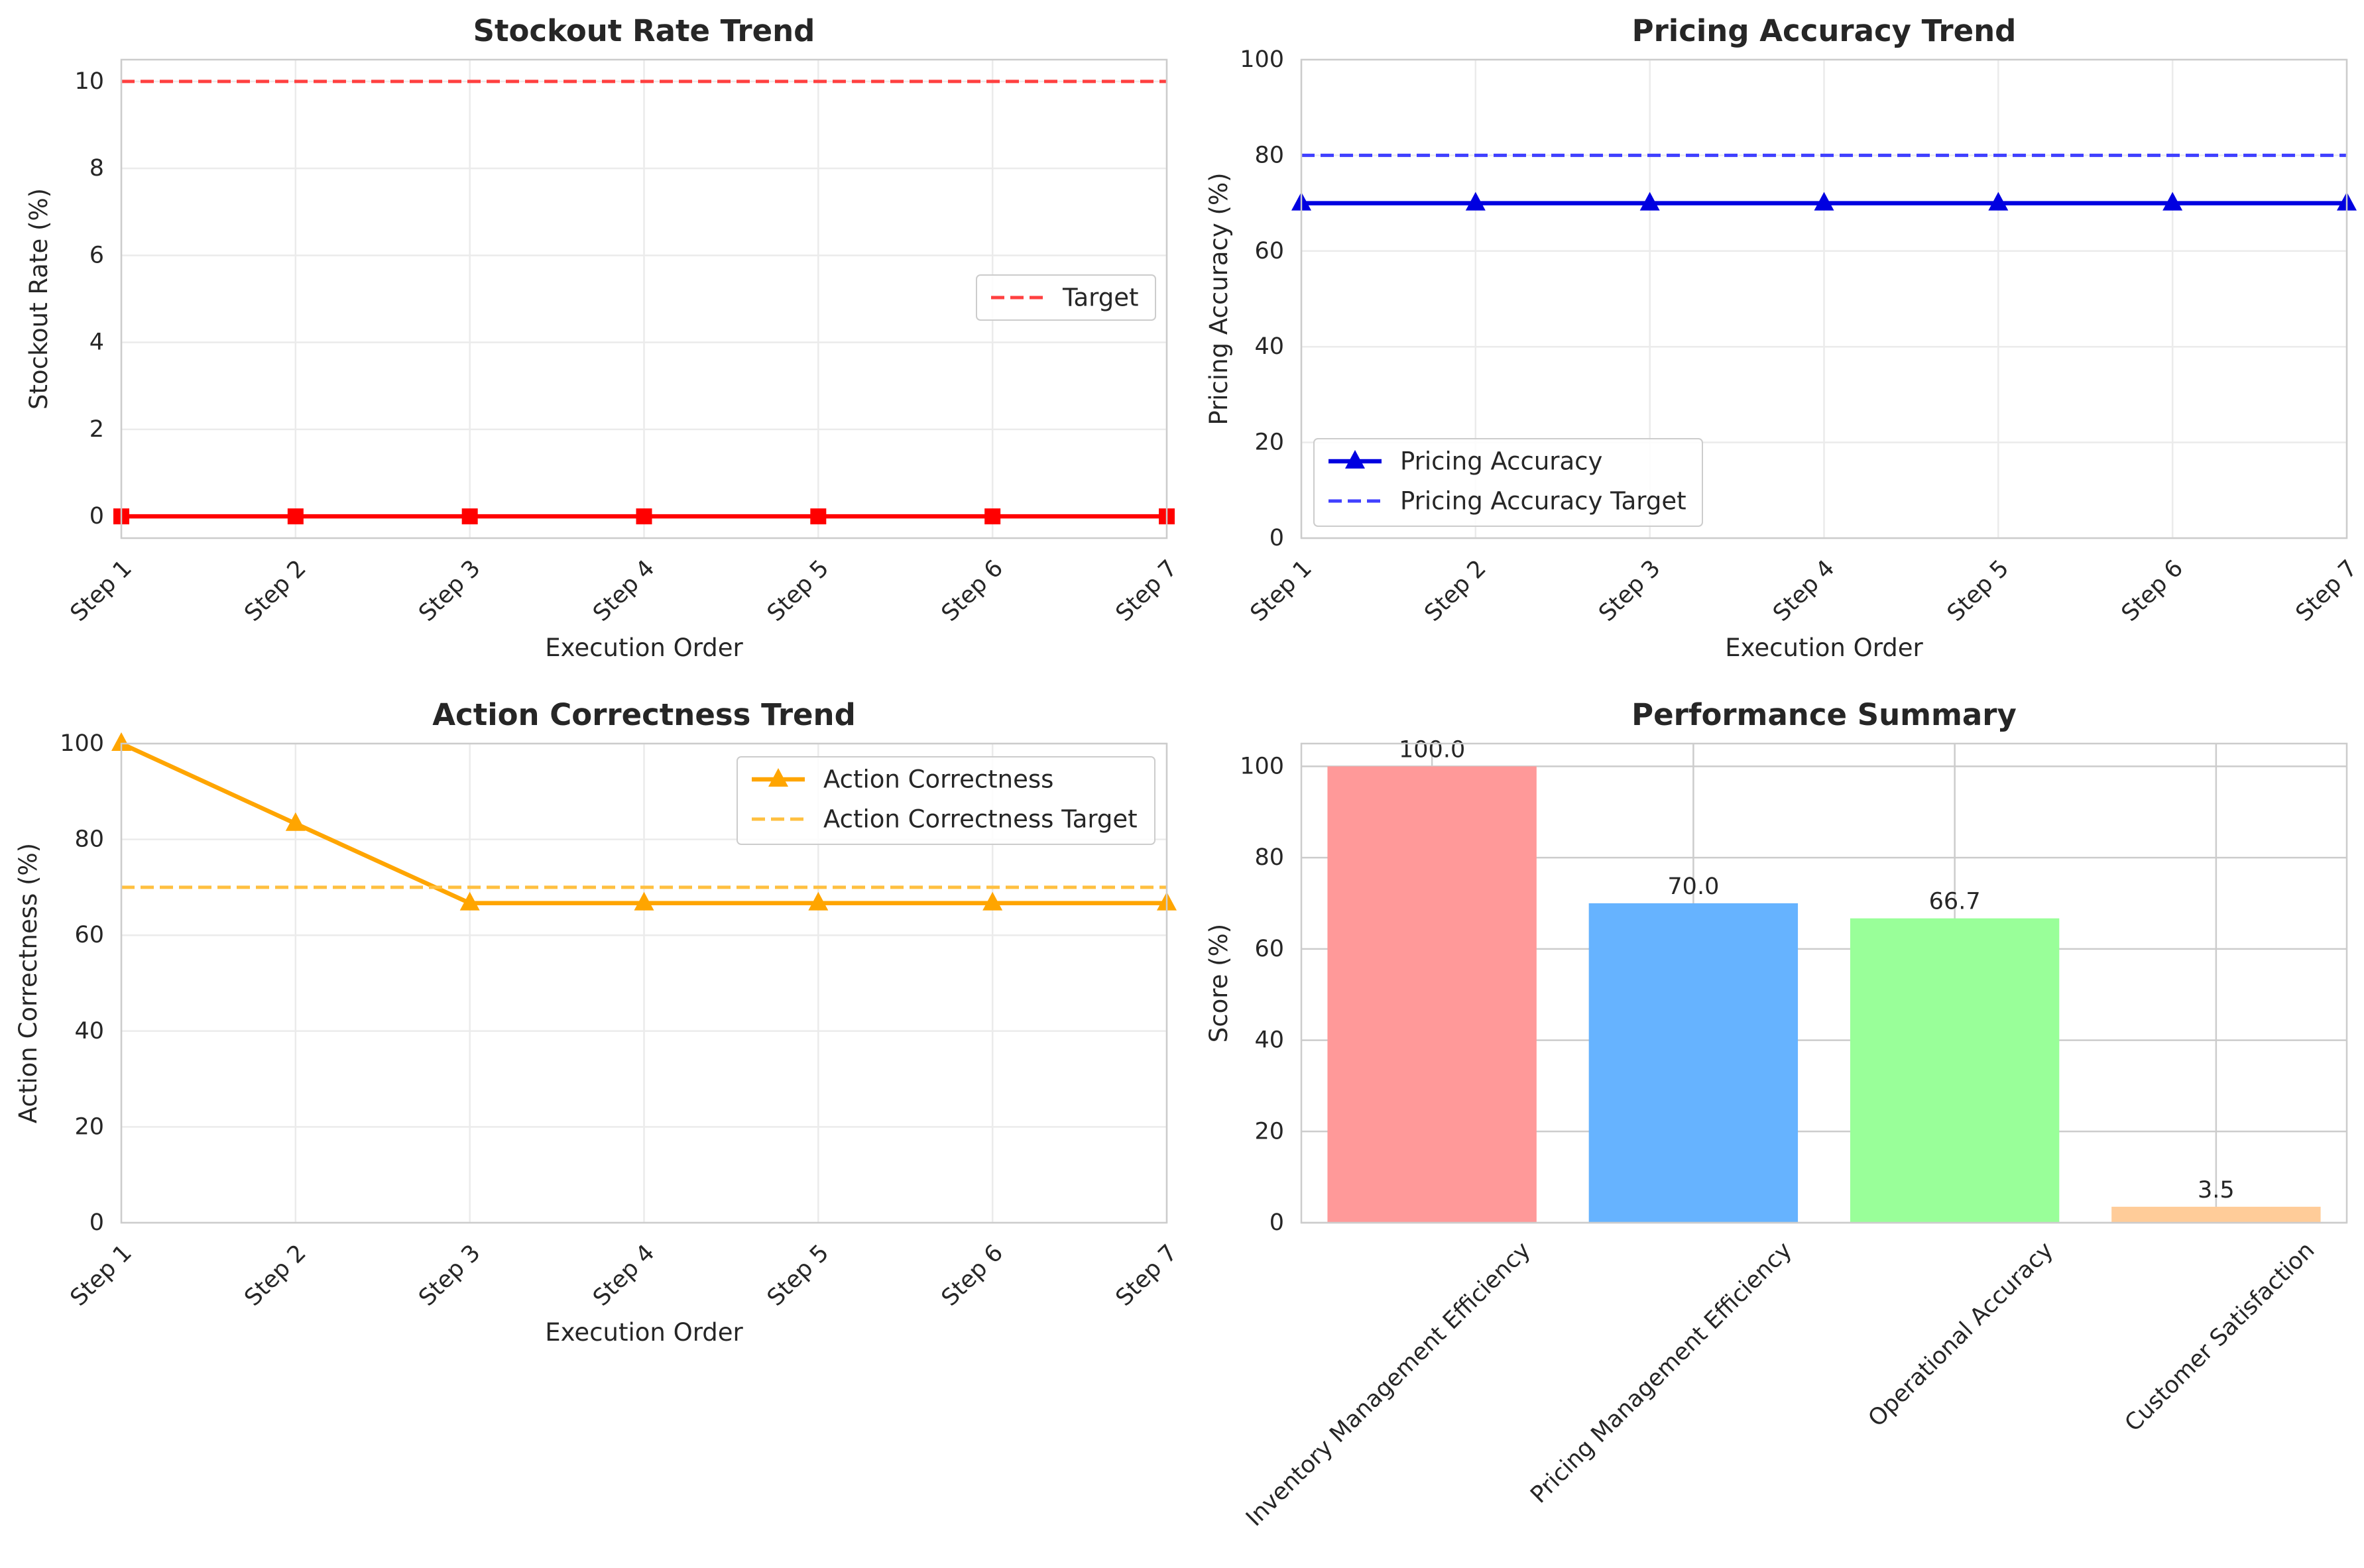 This screenshot has width=2364, height=1568. Describe the element at coordinates (39, 299) in the screenshot. I see `y-axis-label: Stockout Rate (%)` at that location.